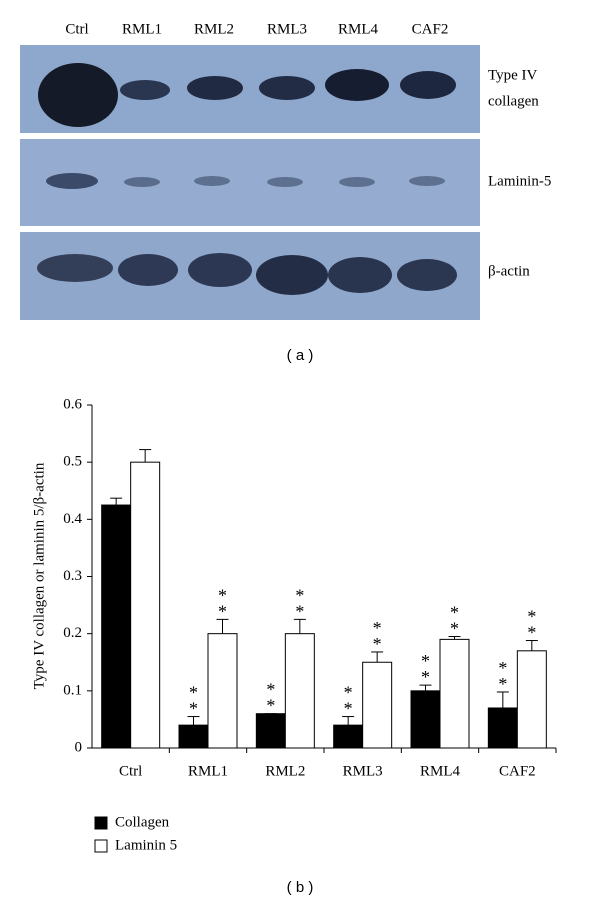 The image size is (600, 910). What do you see at coordinates (214, 29) in the screenshot?
I see `lane-label: RML2` at bounding box center [214, 29].